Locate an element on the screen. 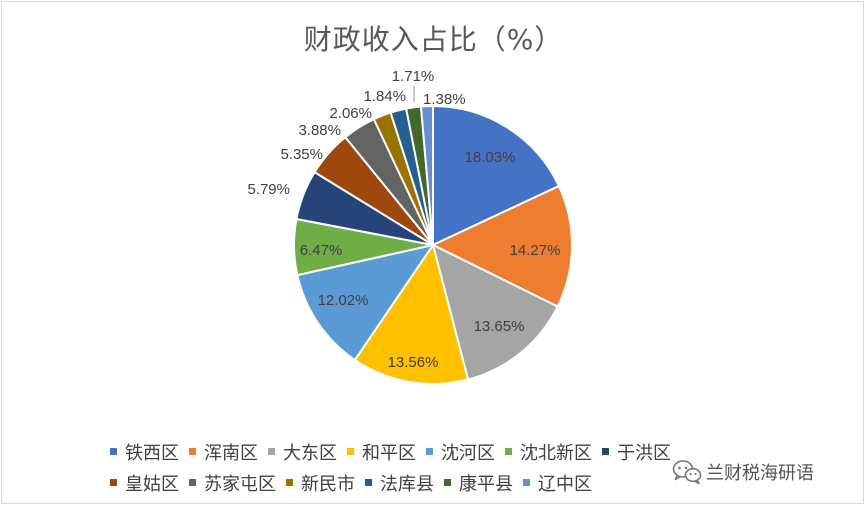  legend-item: 浑南区 is located at coordinates (223, 452).